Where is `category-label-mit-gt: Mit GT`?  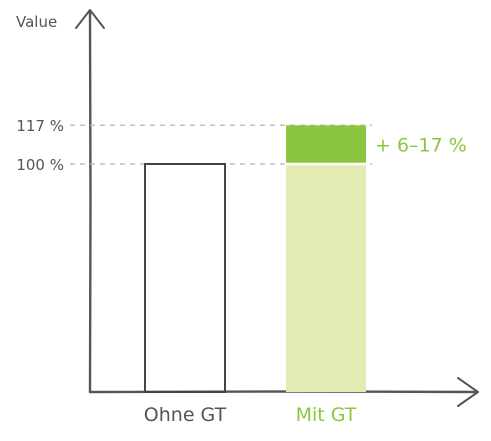 category-label-mit-gt: Mit GT is located at coordinates (326, 415).